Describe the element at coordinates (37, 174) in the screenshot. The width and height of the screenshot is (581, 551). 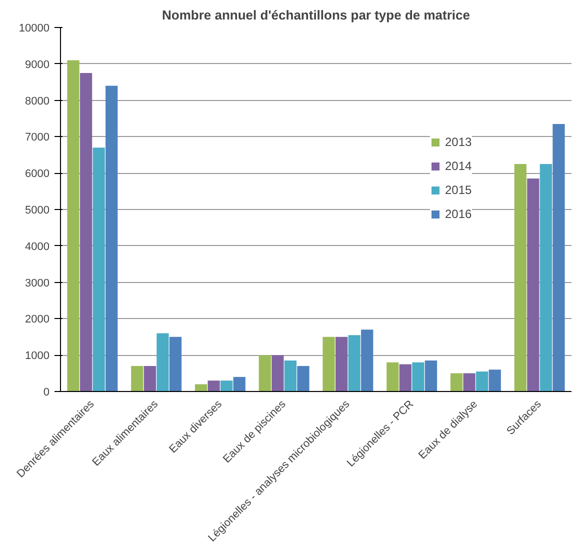
I see `y-tick-label: 6000` at that location.